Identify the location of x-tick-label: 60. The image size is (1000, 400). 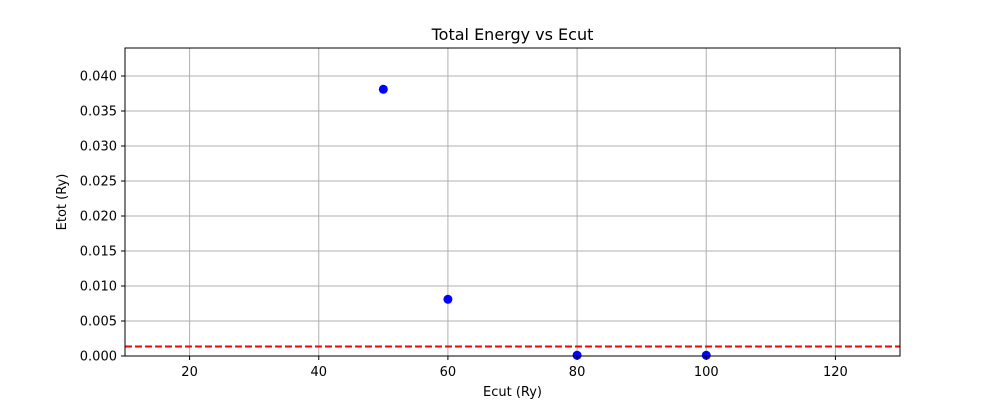
(448, 372).